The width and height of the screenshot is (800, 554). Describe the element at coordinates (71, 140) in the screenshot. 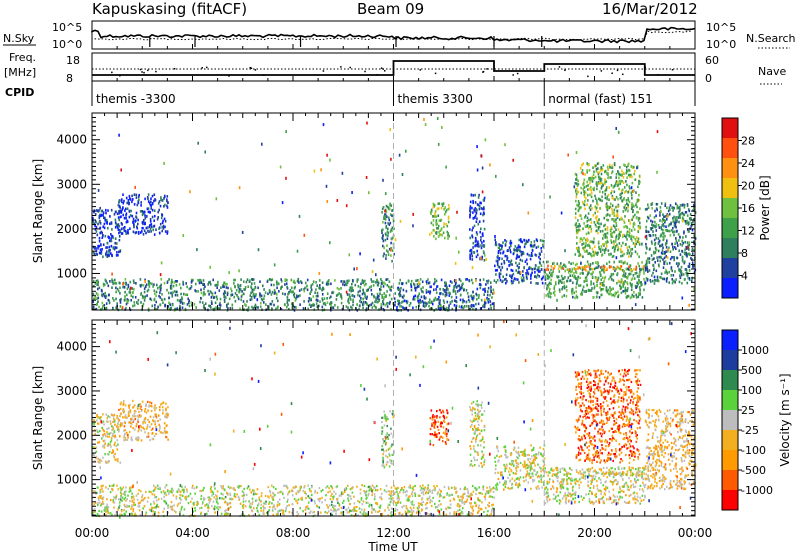

I see `y-tick-label: 4000` at that location.